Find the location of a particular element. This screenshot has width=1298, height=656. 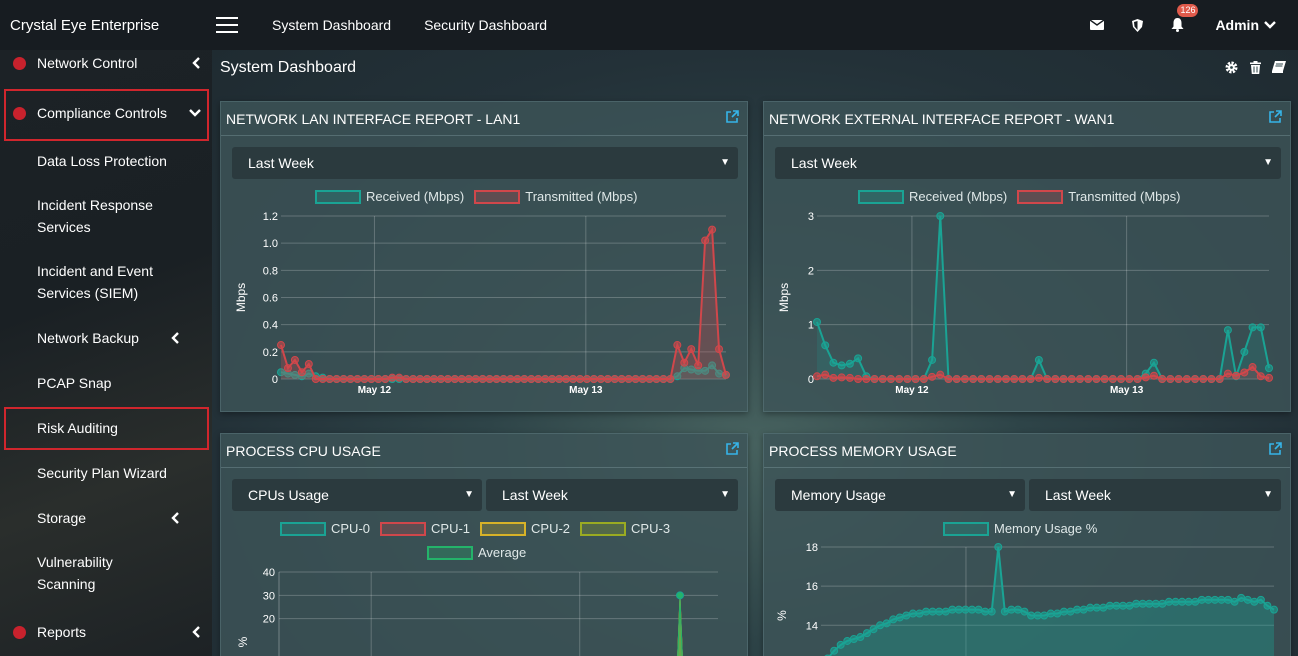

legend-swatch-cpu1 is located at coordinates (403, 528).